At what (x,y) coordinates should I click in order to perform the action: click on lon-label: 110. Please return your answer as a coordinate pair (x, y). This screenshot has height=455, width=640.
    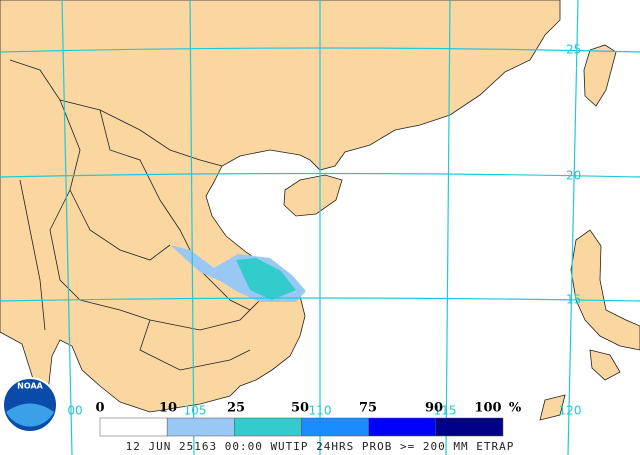
    Looking at the image, I should click on (320, 411).